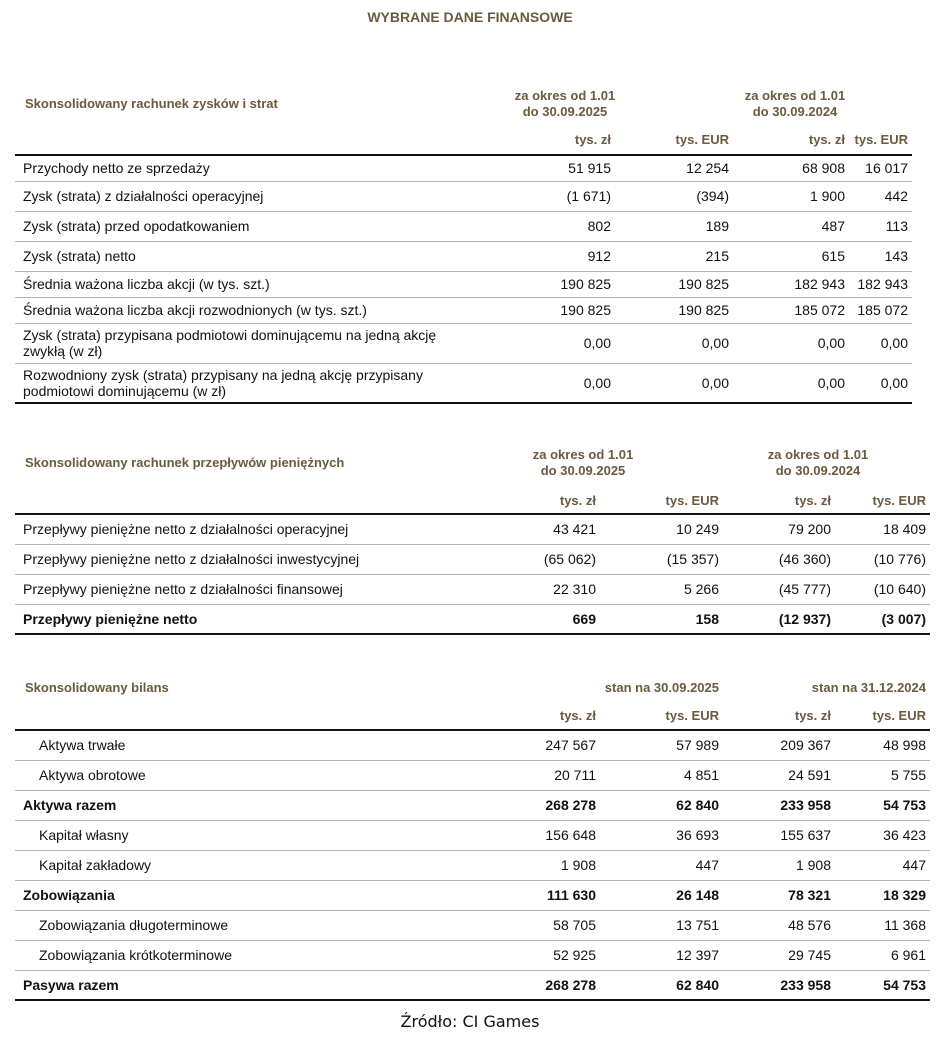  What do you see at coordinates (779, 925) in the screenshot?
I see `value-cell: 48 576` at bounding box center [779, 925].